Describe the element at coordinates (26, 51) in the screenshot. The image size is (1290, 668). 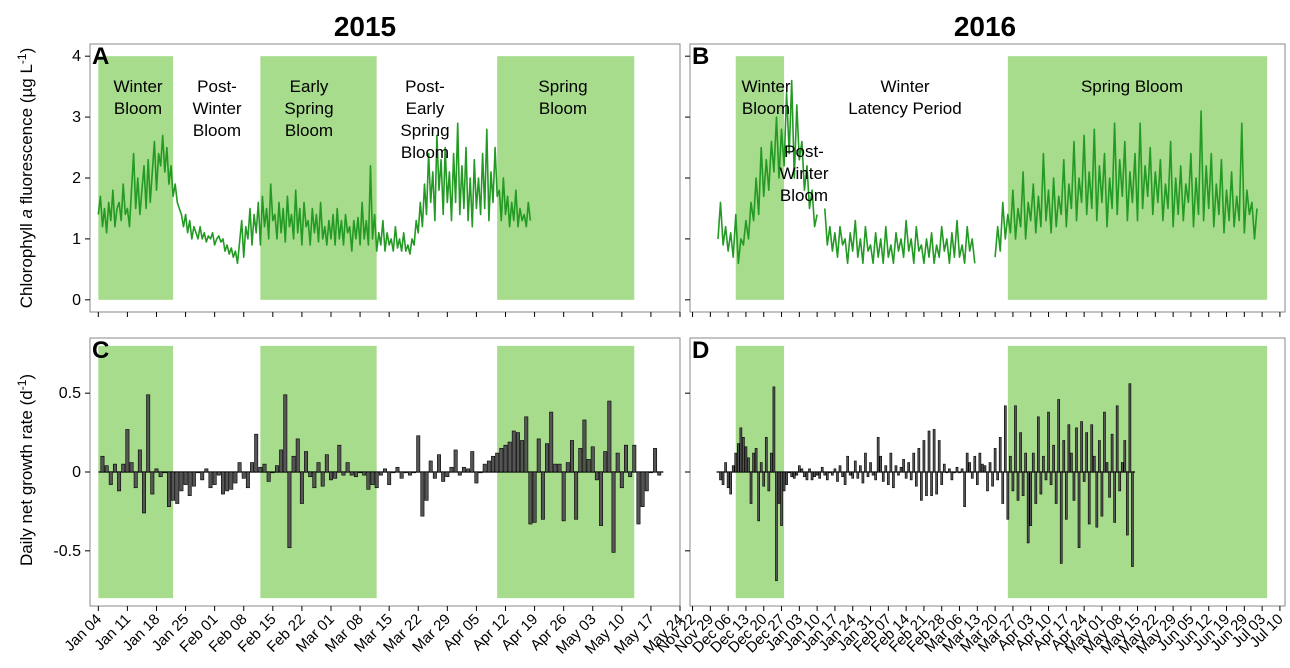
I see `y-label-part: )` at that location.